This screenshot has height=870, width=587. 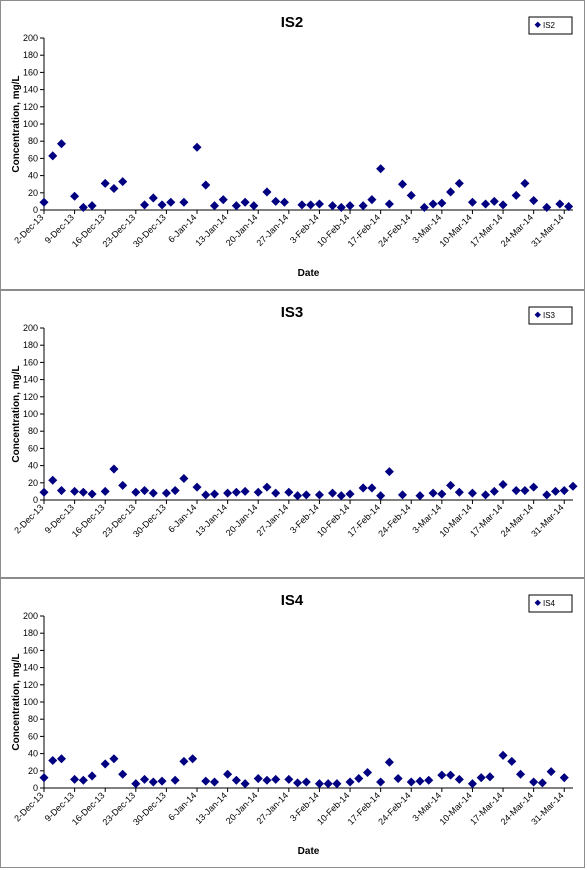 I want to click on chart0-x-tick-label: 31-Mar-14, so click(x=547, y=230).